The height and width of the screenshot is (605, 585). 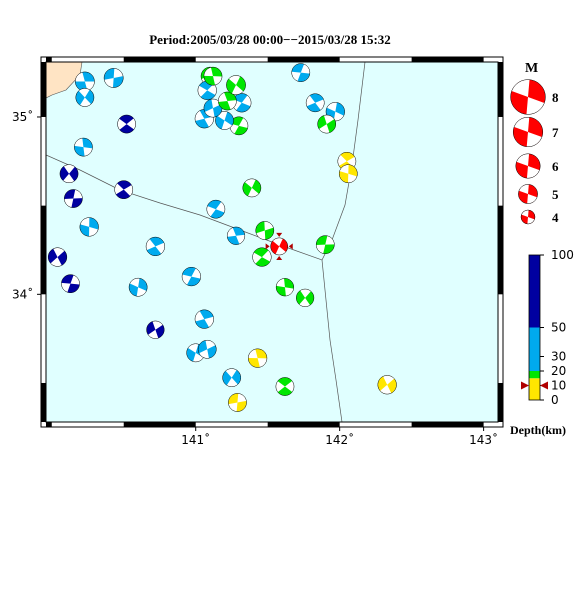 I want to click on y-tick-label: 35˚, so click(x=22, y=116).